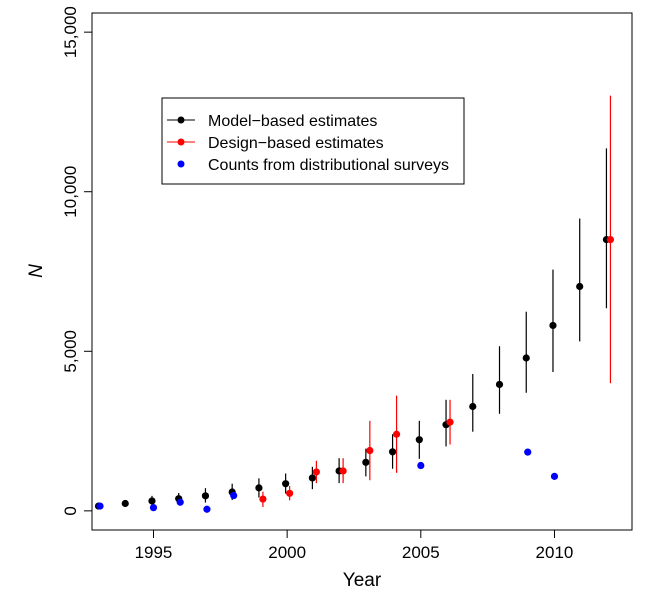  I want to click on x-tick-label-0: 1995, so click(154, 552).